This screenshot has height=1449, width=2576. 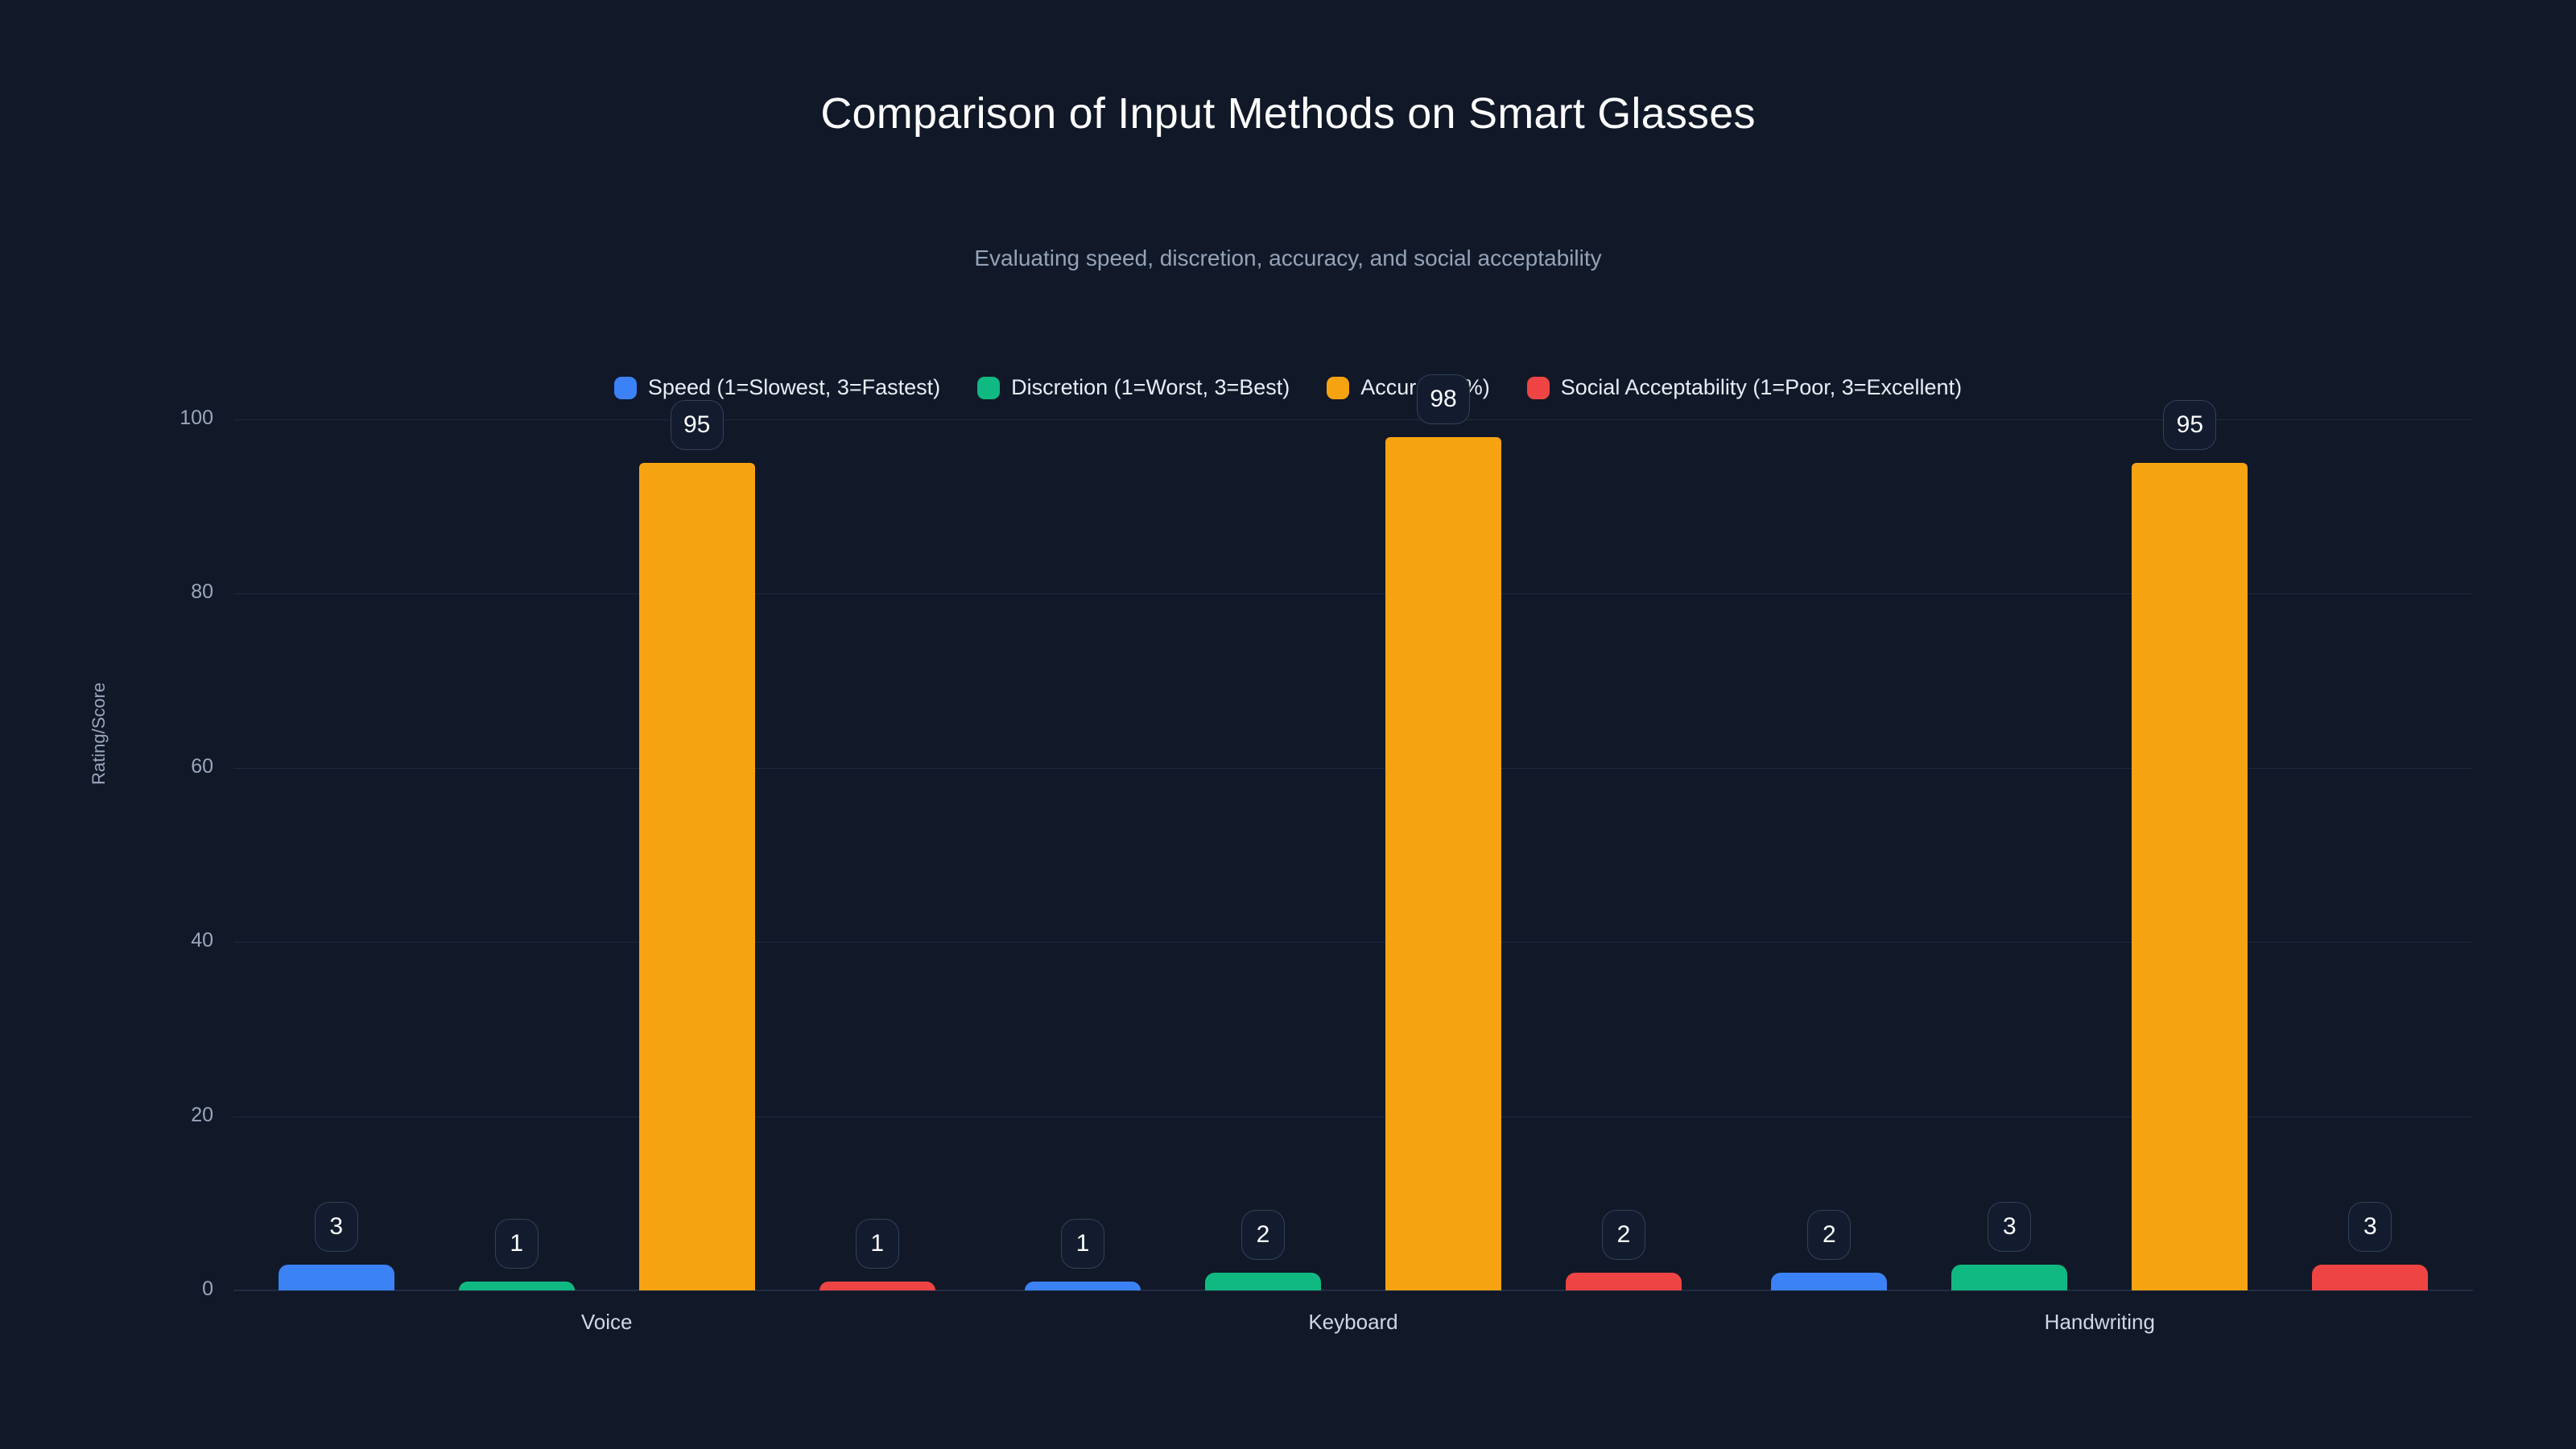 I want to click on y-tick-label: 0, so click(x=207, y=1289).